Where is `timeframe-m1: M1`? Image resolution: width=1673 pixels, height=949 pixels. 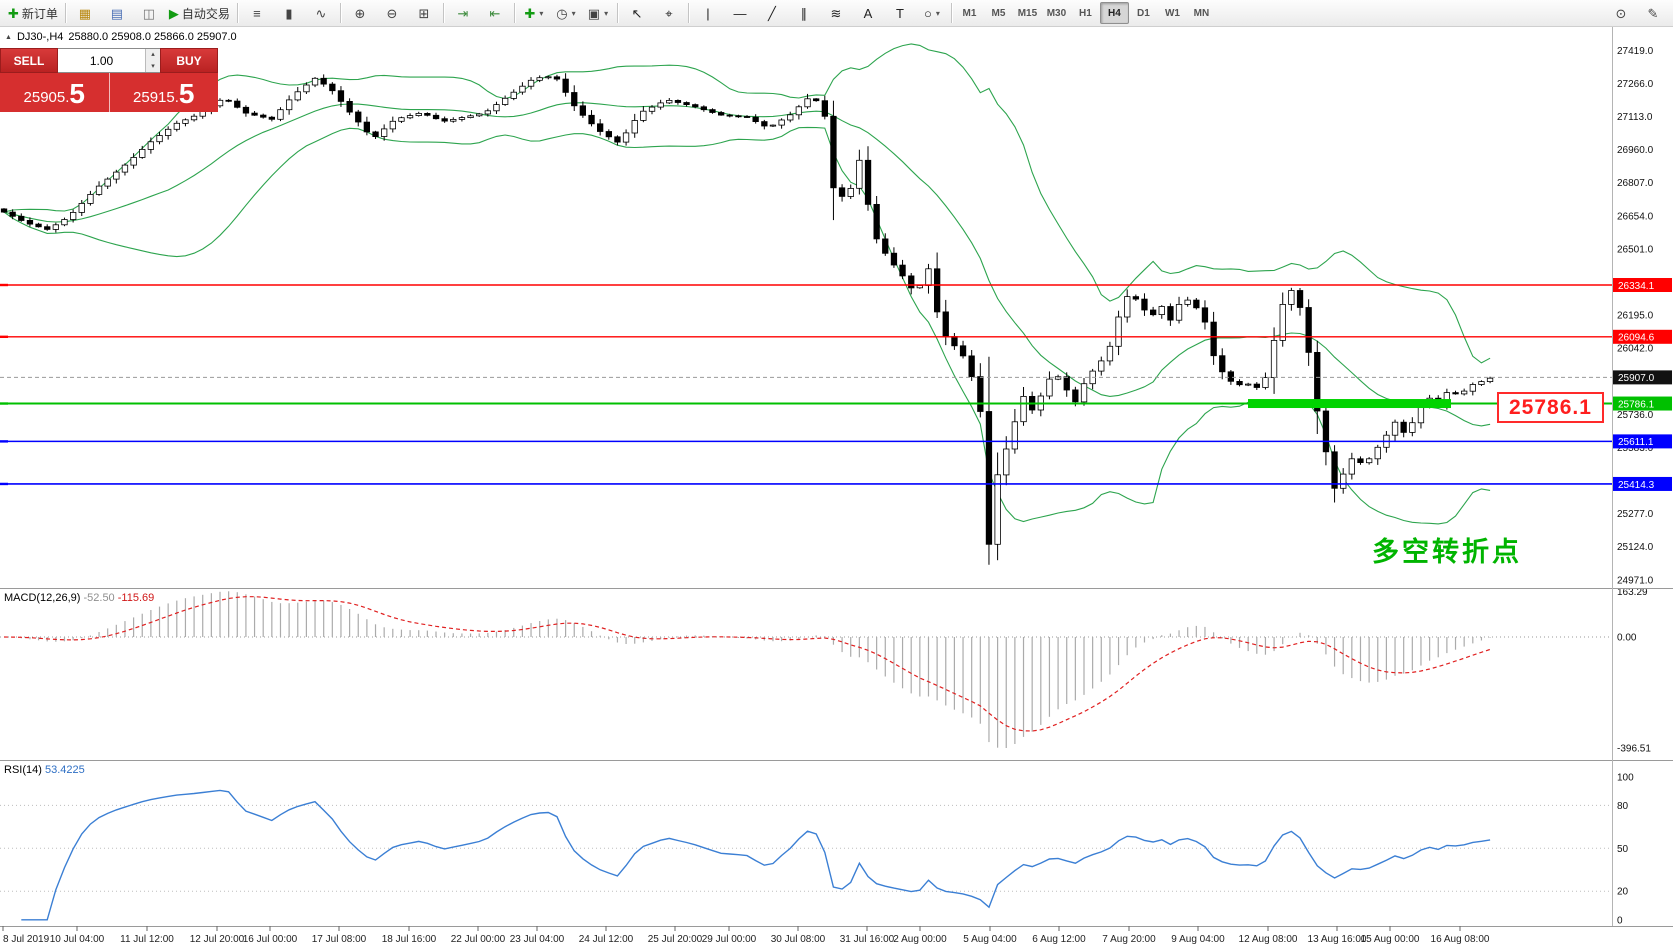
timeframe-m1: M1 is located at coordinates (969, 13).